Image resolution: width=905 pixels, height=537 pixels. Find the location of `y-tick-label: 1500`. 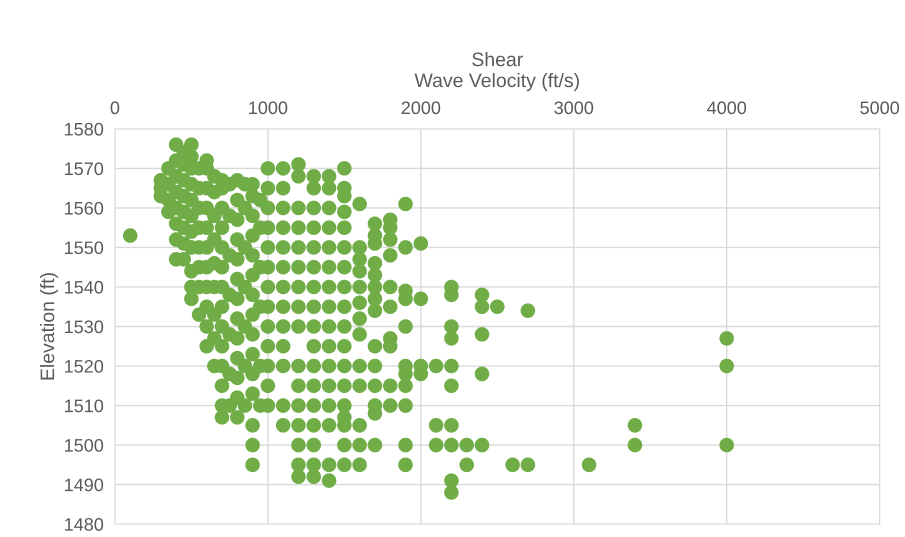

y-tick-label: 1500 is located at coordinates (84, 445).